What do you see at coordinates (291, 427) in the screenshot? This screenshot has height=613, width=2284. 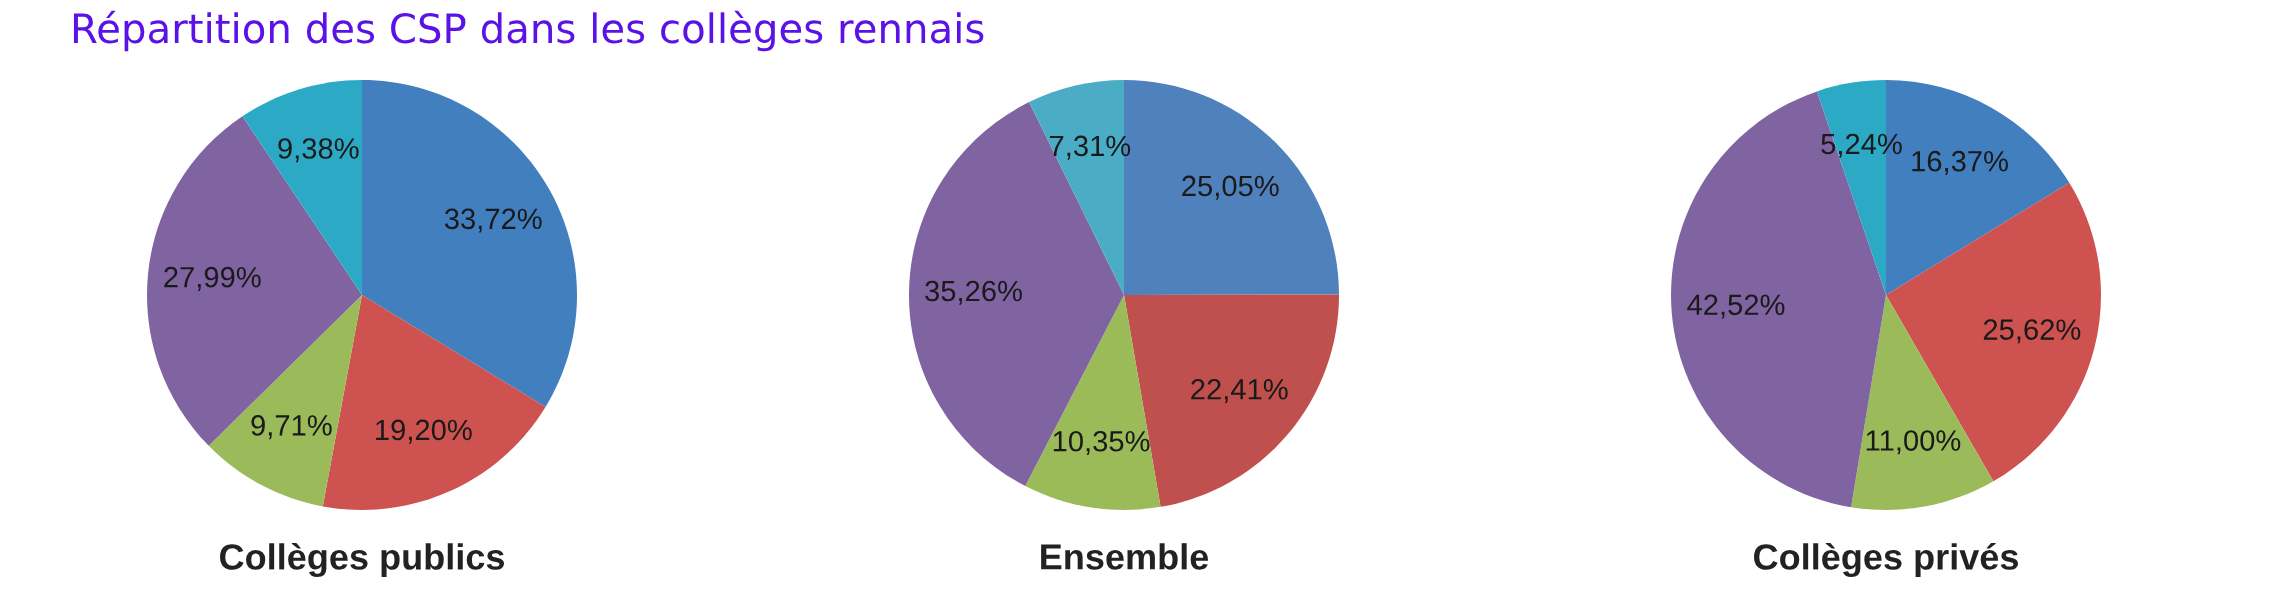 I see `data-label: 9,71%` at bounding box center [291, 427].